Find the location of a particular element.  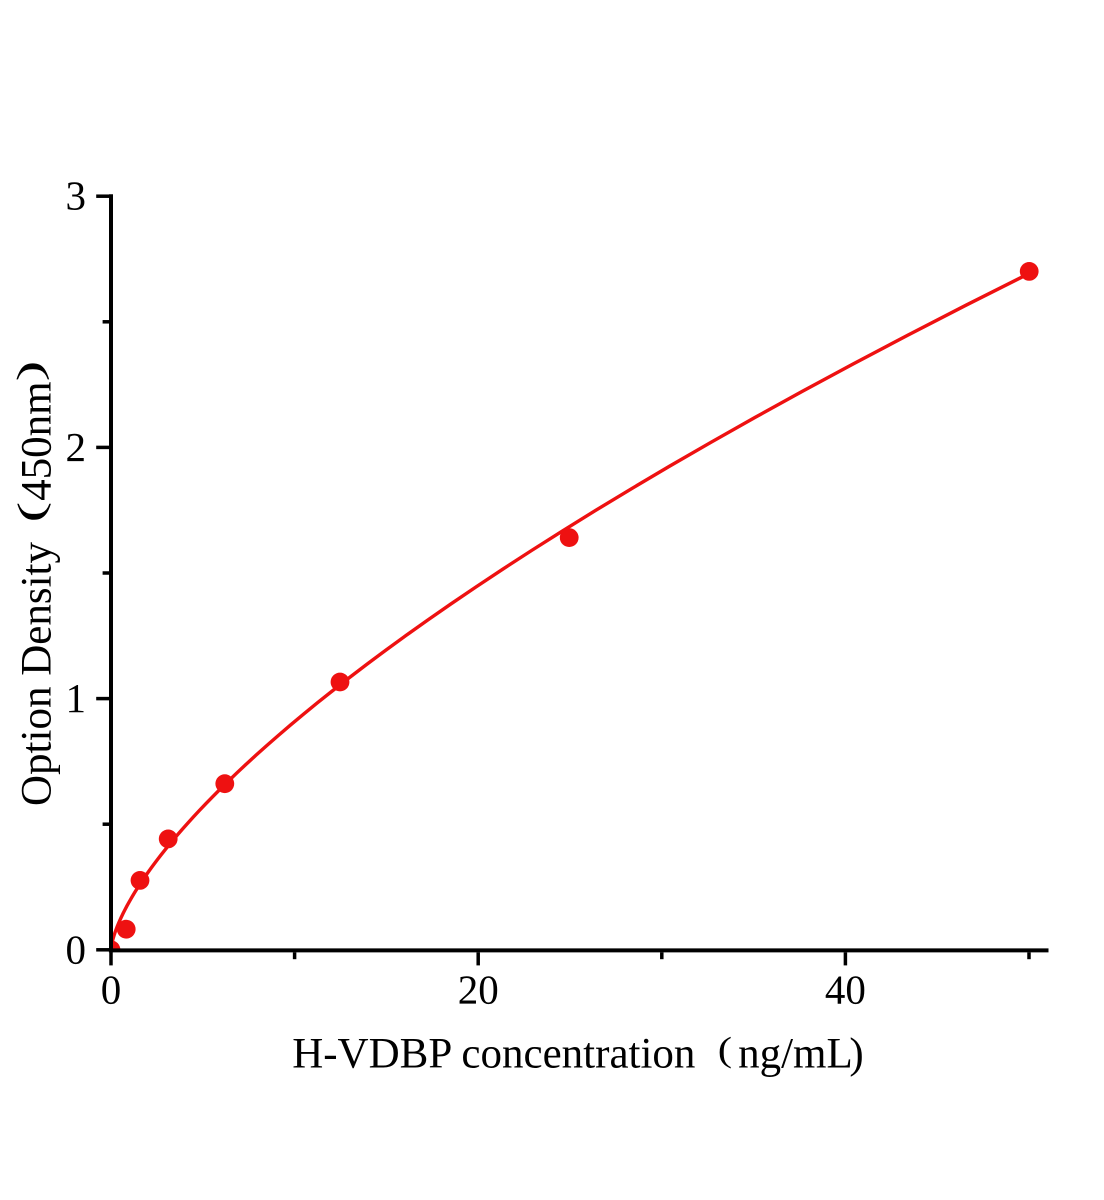

svg-text: 450nm is located at coordinates (37, 440).